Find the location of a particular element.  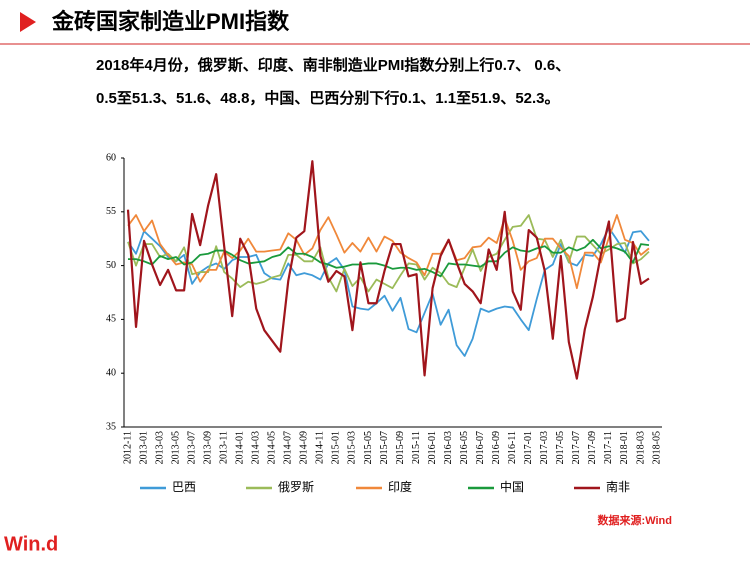

x-tick-label: 2014-09 is located at coordinates (304, 447).